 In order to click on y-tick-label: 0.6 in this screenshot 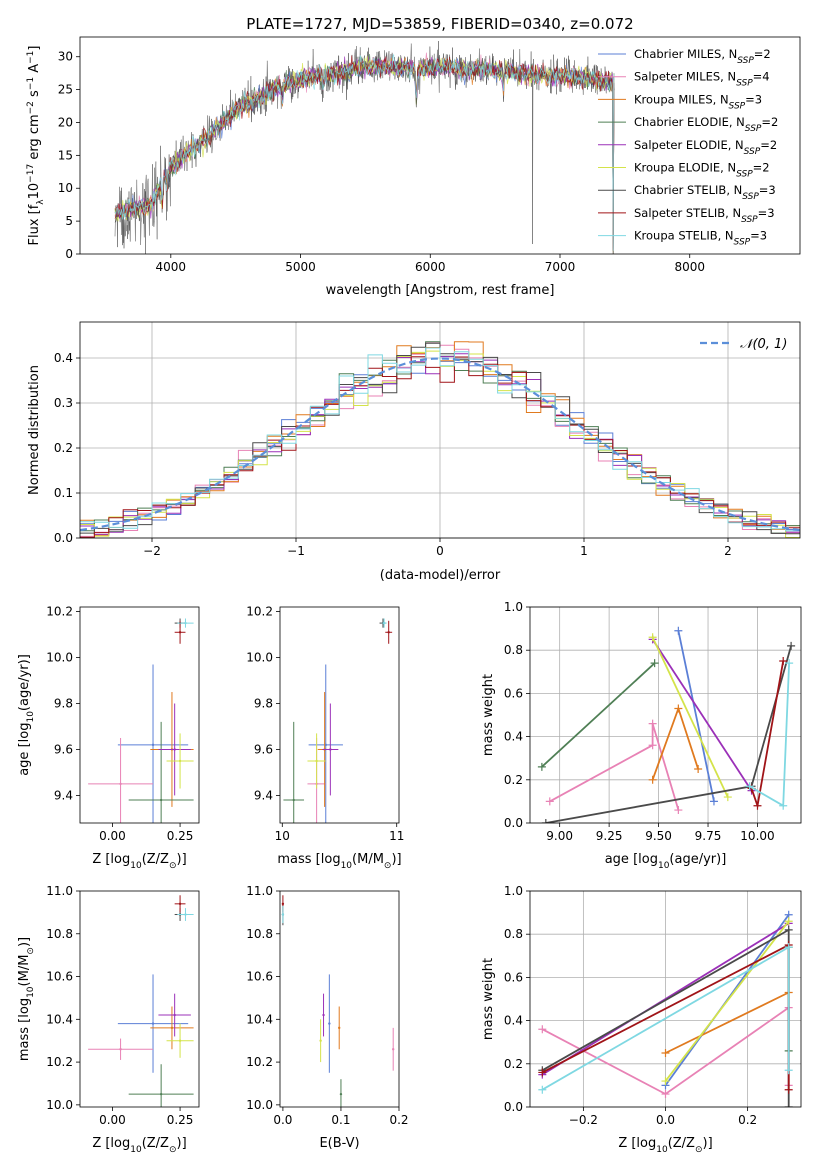, I will do `click(513, 977)`.